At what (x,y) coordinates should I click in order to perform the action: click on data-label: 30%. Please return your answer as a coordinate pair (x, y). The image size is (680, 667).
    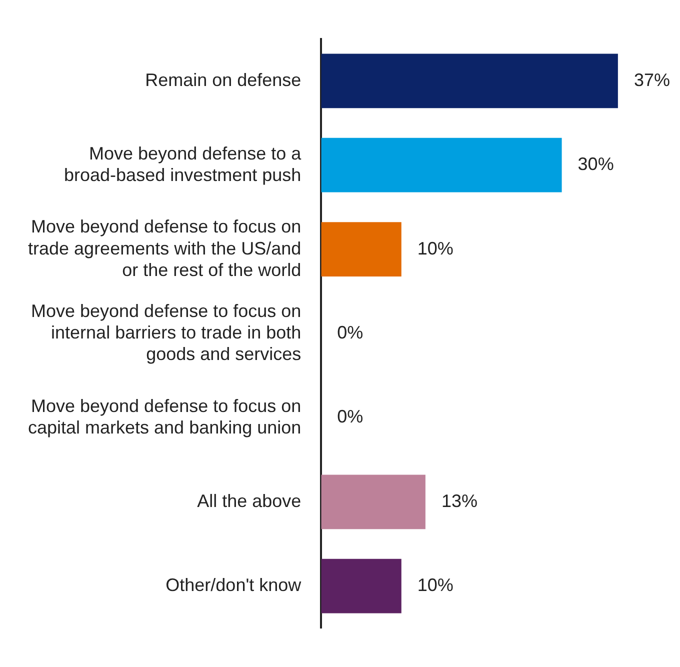
    Looking at the image, I should click on (596, 164).